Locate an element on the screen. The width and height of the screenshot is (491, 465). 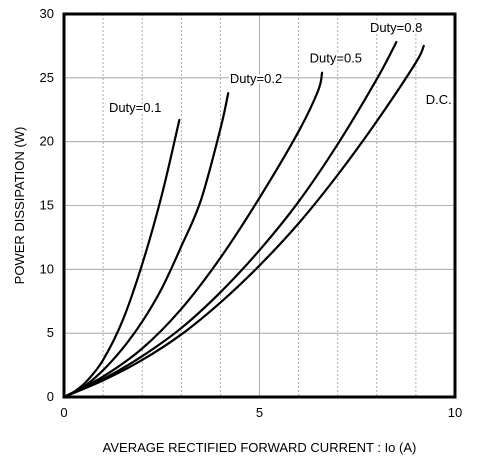
x-tick-label: 10 is located at coordinates (455, 412).